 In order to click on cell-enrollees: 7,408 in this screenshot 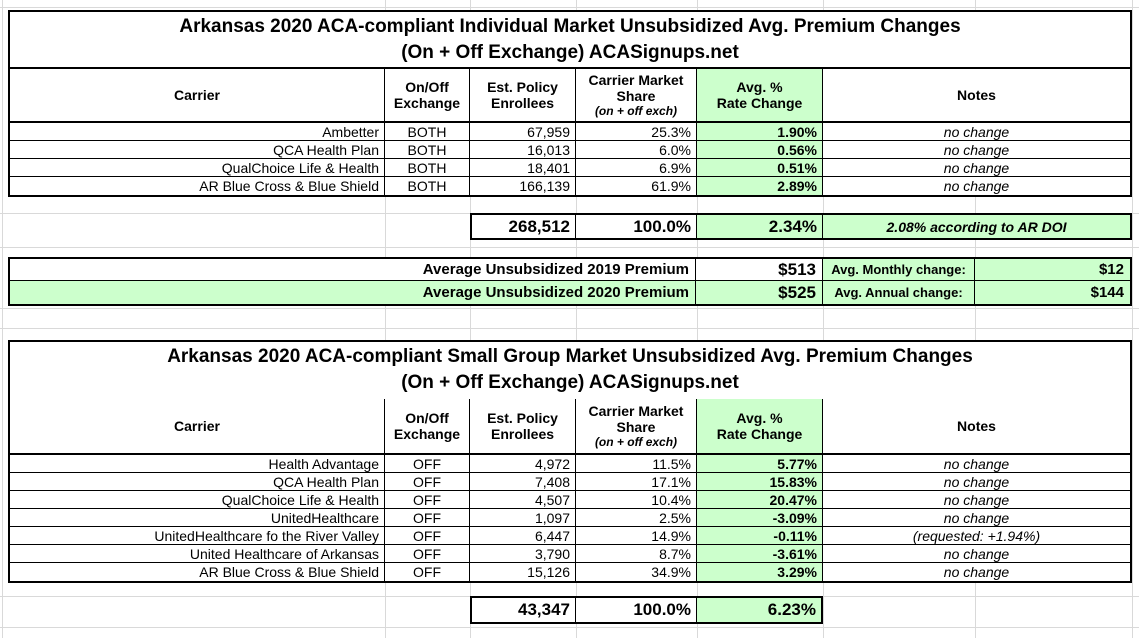, I will do `click(523, 481)`.